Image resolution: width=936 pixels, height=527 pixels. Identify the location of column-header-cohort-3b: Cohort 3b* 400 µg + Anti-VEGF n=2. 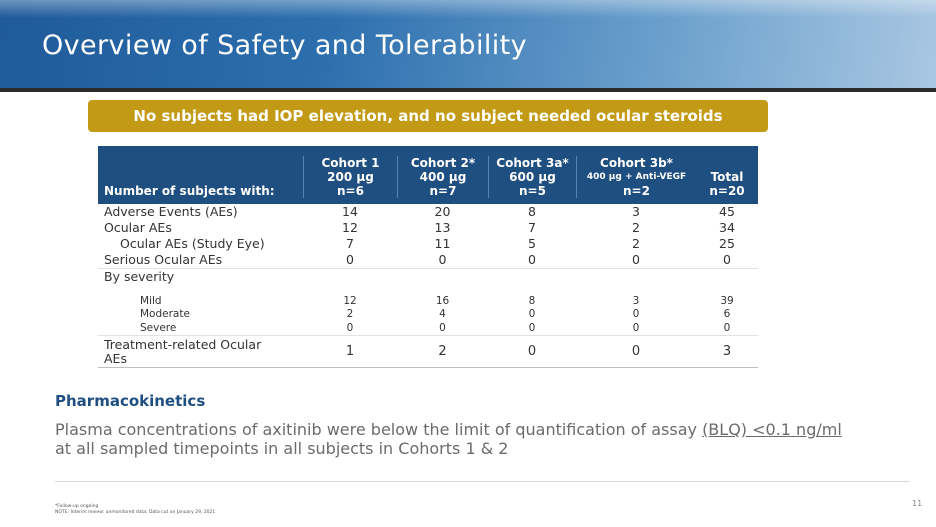
(636, 177).